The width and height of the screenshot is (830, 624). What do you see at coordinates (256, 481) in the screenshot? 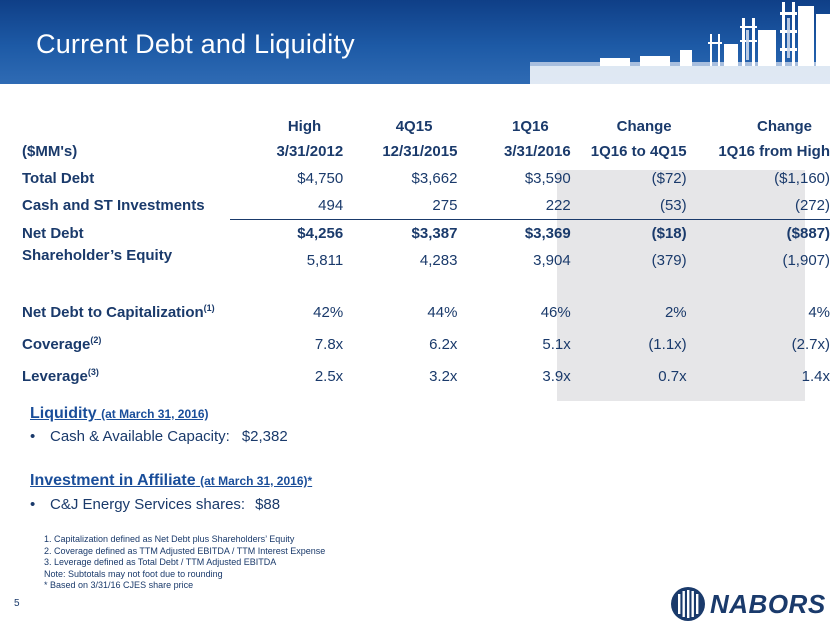
I see `investment-title-note: (at March 31, 2016)*` at bounding box center [256, 481].